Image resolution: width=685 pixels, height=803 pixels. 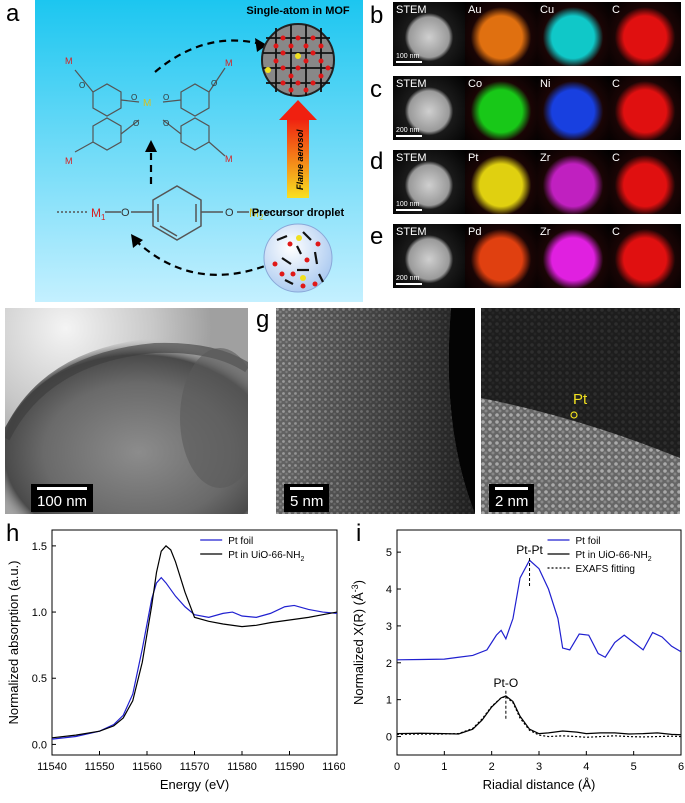 What do you see at coordinates (501, 108) in the screenshot?
I see `map-tile-c-1: Co` at bounding box center [501, 108].